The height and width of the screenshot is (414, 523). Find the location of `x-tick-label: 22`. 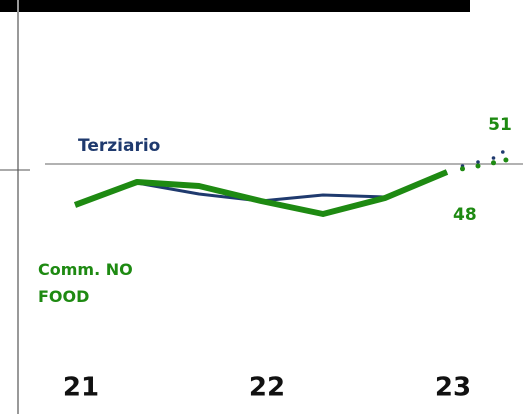

x-tick-label: 22 is located at coordinates (267, 388).